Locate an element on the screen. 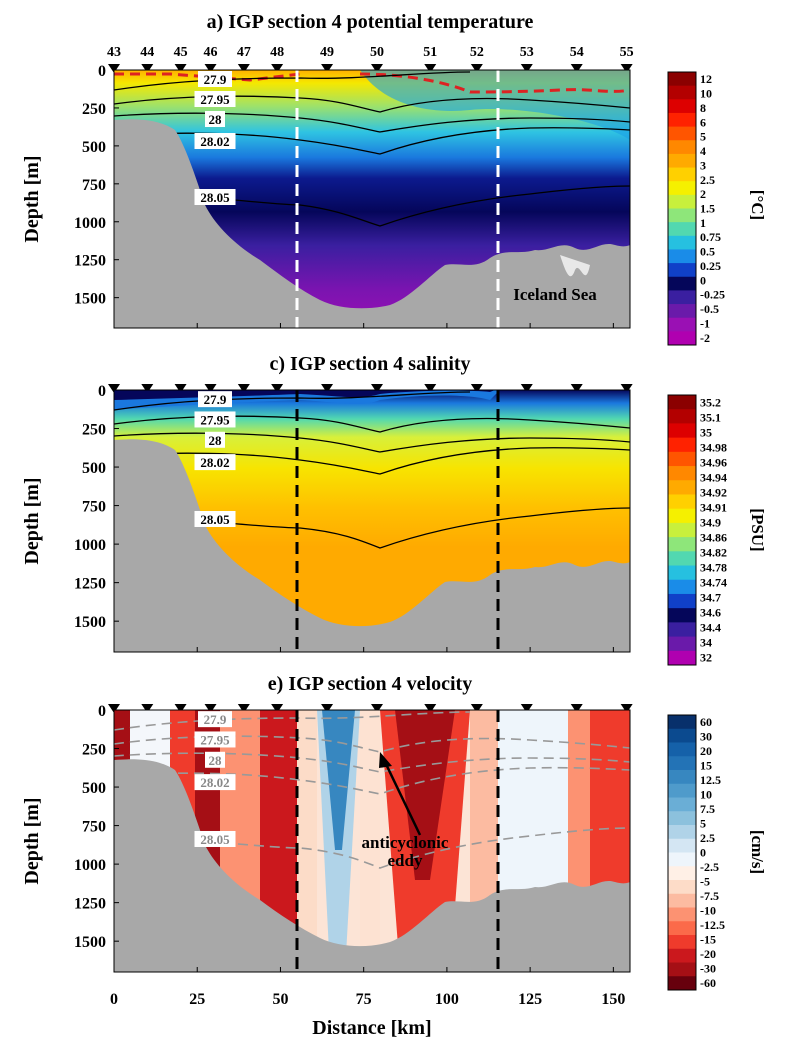 The width and height of the screenshot is (786, 1054). colorbar-label: 0.25 is located at coordinates (710, 266).